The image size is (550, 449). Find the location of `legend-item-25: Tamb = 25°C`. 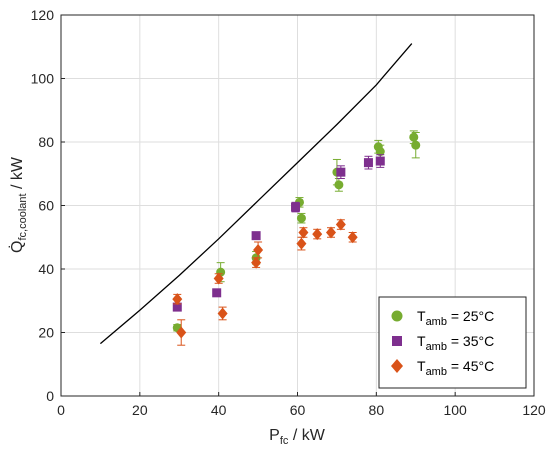

legend-item-25: Tamb = 25°C is located at coordinates (442, 318).